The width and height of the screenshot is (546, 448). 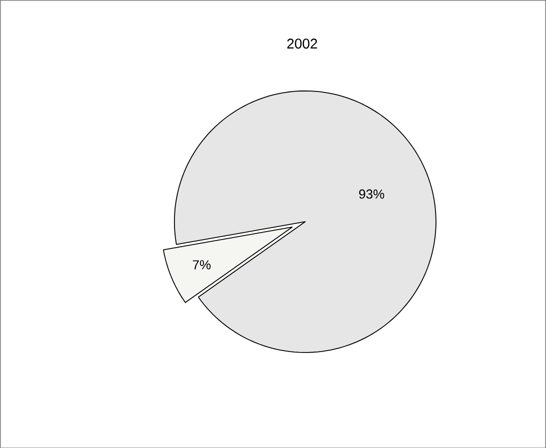 What do you see at coordinates (302, 43) in the screenshot?
I see `chart-title: 2002` at bounding box center [302, 43].